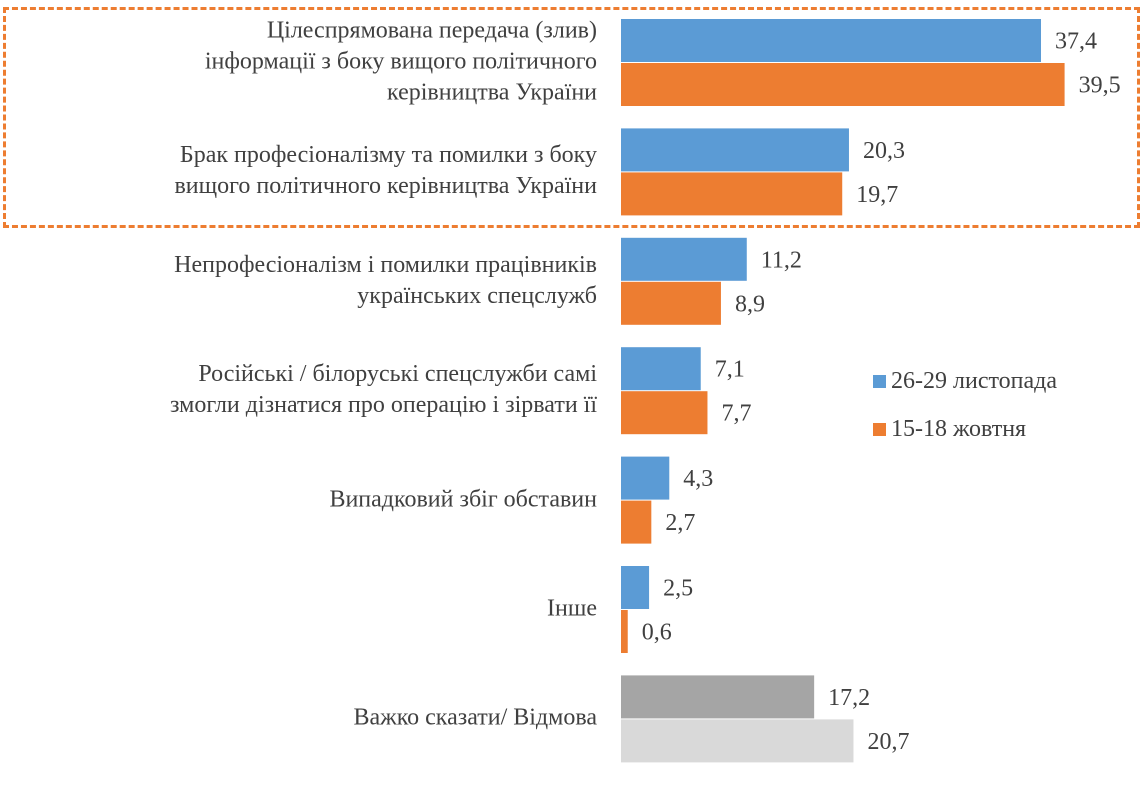  What do you see at coordinates (431, 30) in the screenshot?
I see `category-label-line: Цілеспрямована передача (злив)` at bounding box center [431, 30].